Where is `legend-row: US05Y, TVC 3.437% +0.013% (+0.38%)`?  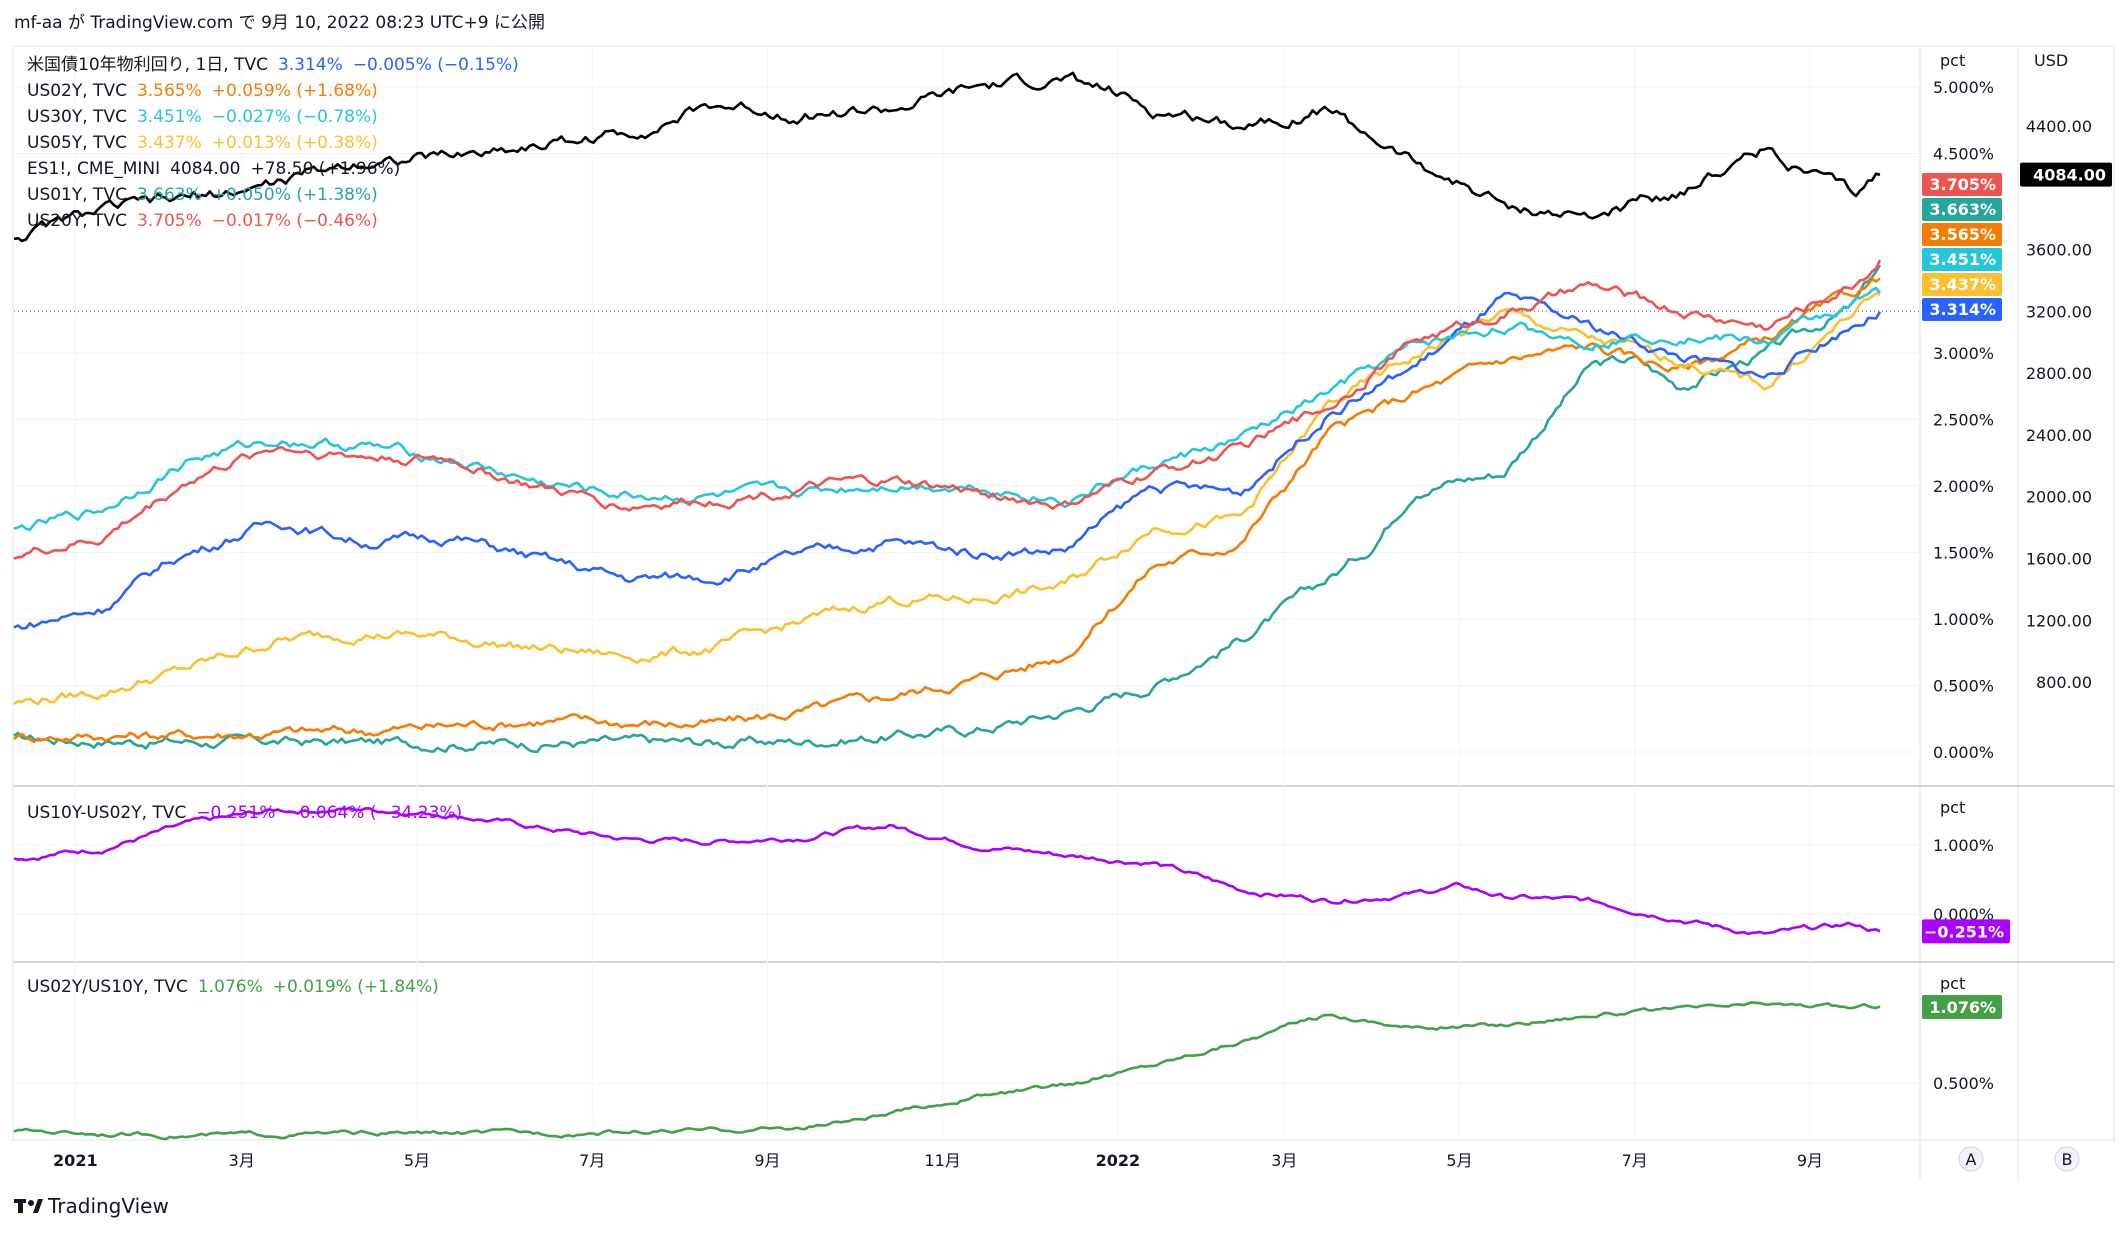
legend-row: US05Y, TVC 3.437% +0.013% (+0.38%) is located at coordinates (202, 143).